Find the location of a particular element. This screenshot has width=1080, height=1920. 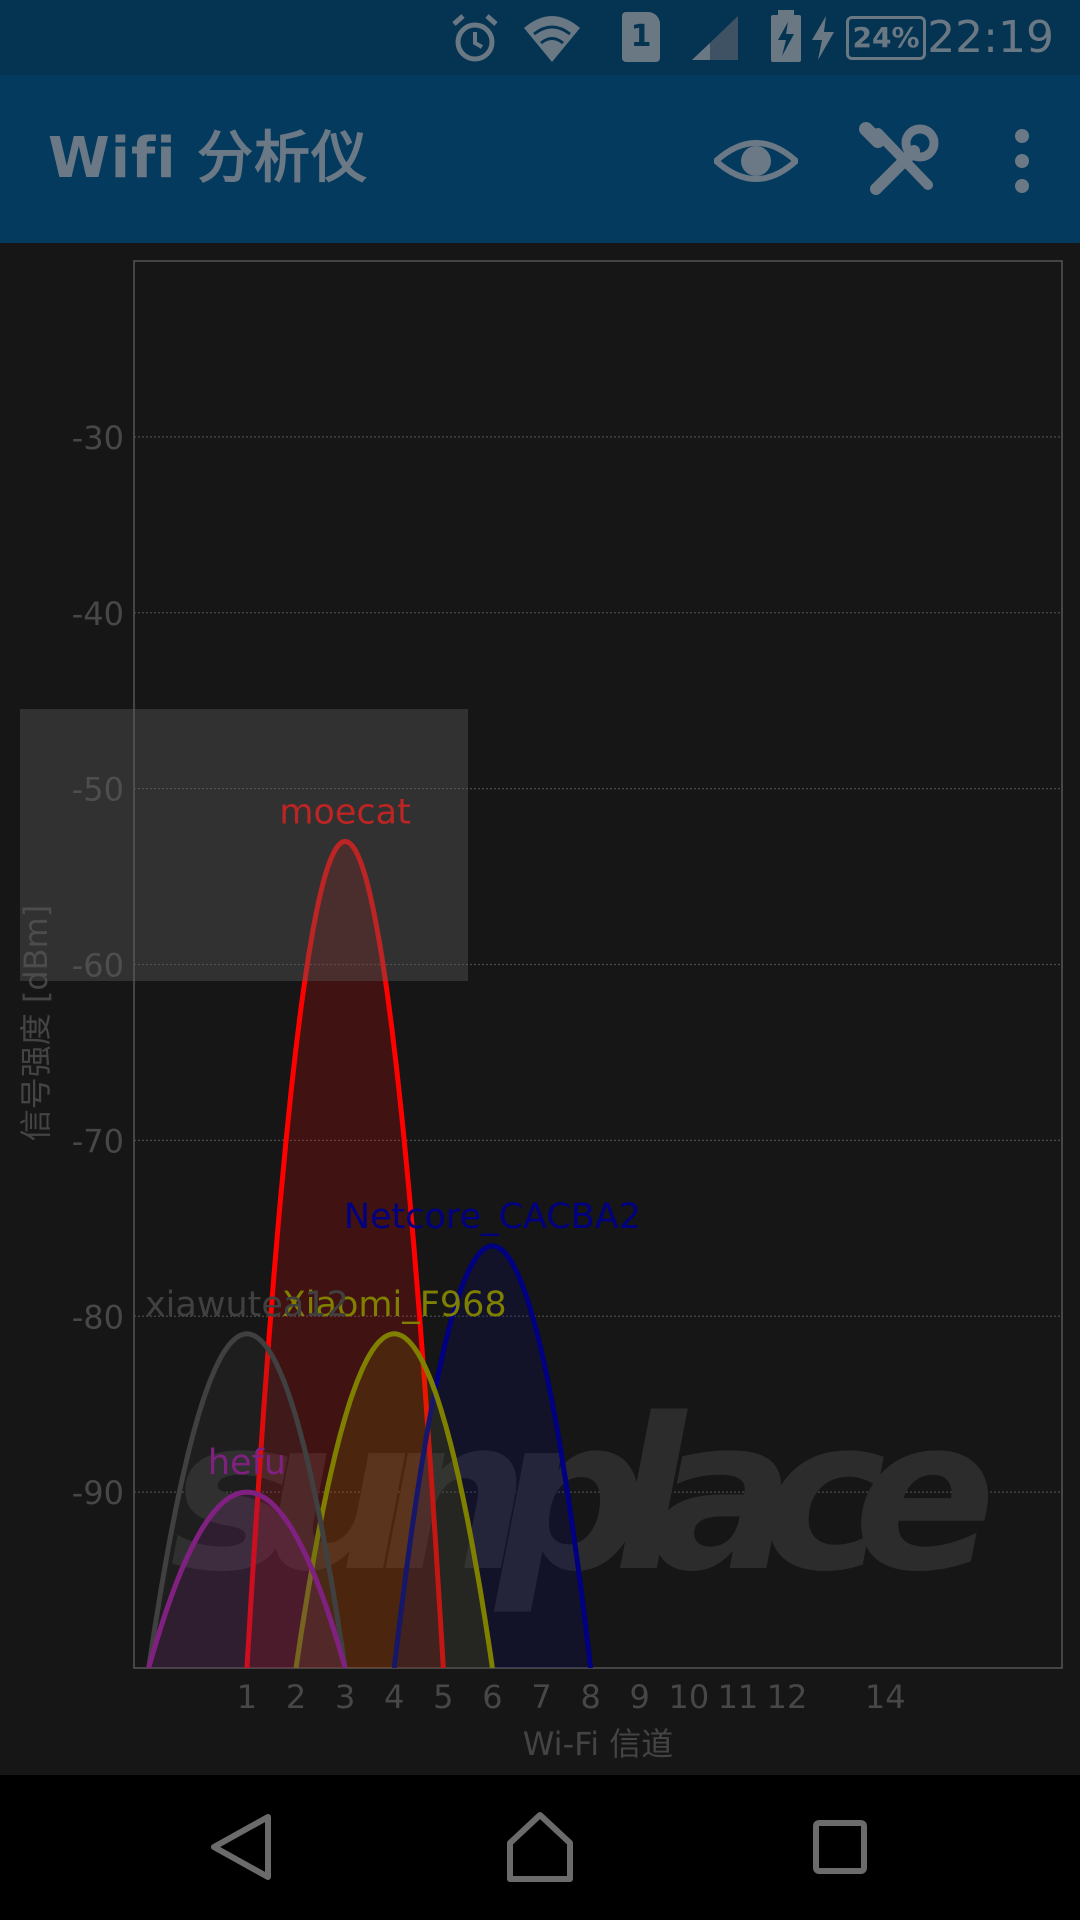

battery-percent-box: 24% is located at coordinates (886, 38).